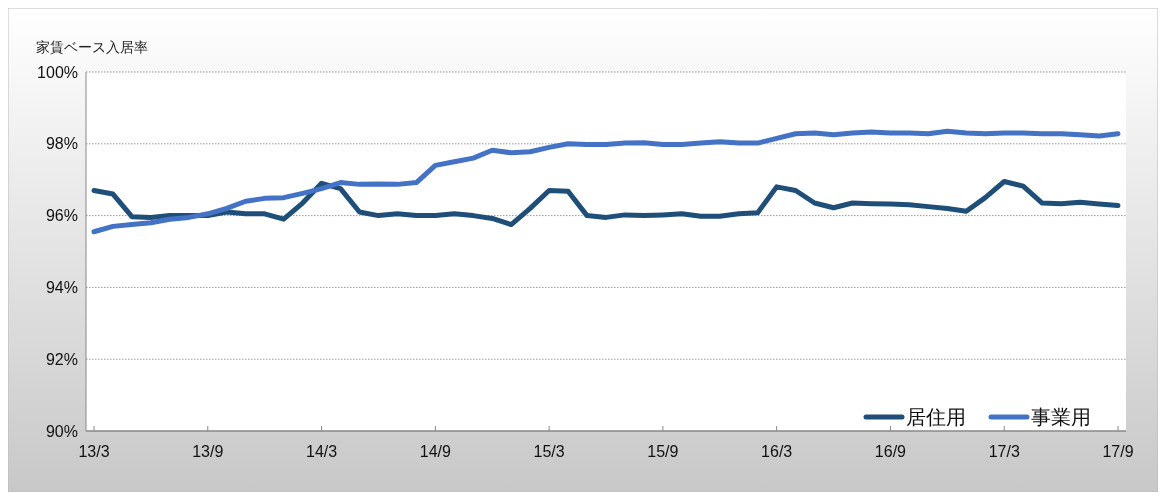  Describe the element at coordinates (1061, 417) in the screenshot. I see `legend-label: 事業用` at that location.